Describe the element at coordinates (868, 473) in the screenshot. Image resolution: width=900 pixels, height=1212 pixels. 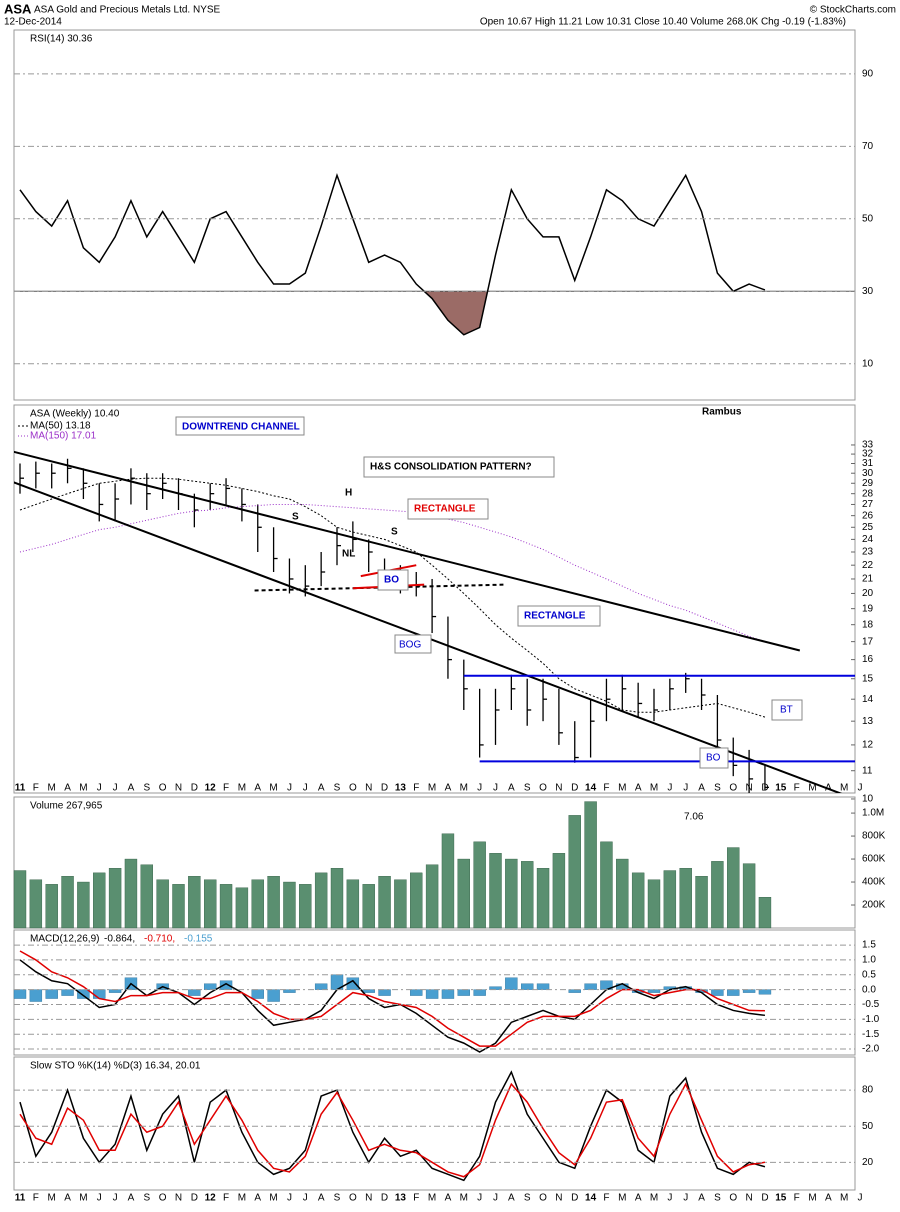
I see `y-tick-label: 30` at that location.